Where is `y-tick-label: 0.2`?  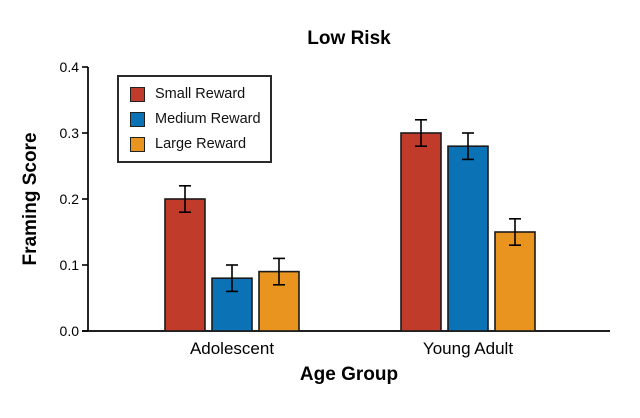 y-tick-label: 0.2 is located at coordinates (69, 199).